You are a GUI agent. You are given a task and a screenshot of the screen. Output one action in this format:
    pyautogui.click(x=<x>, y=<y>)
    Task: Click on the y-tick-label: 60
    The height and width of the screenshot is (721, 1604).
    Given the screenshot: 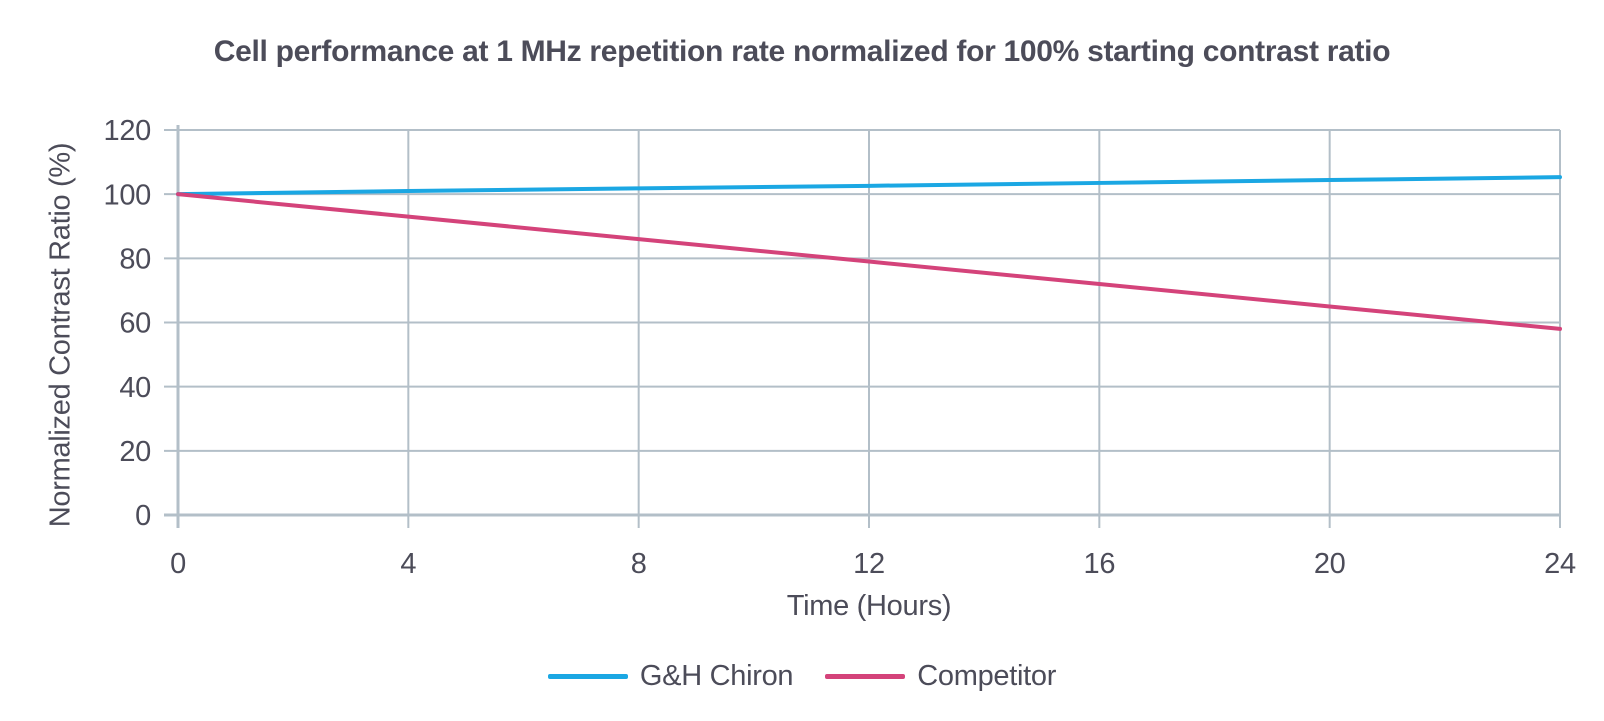 What is the action you would take?
    pyautogui.click(x=135, y=324)
    